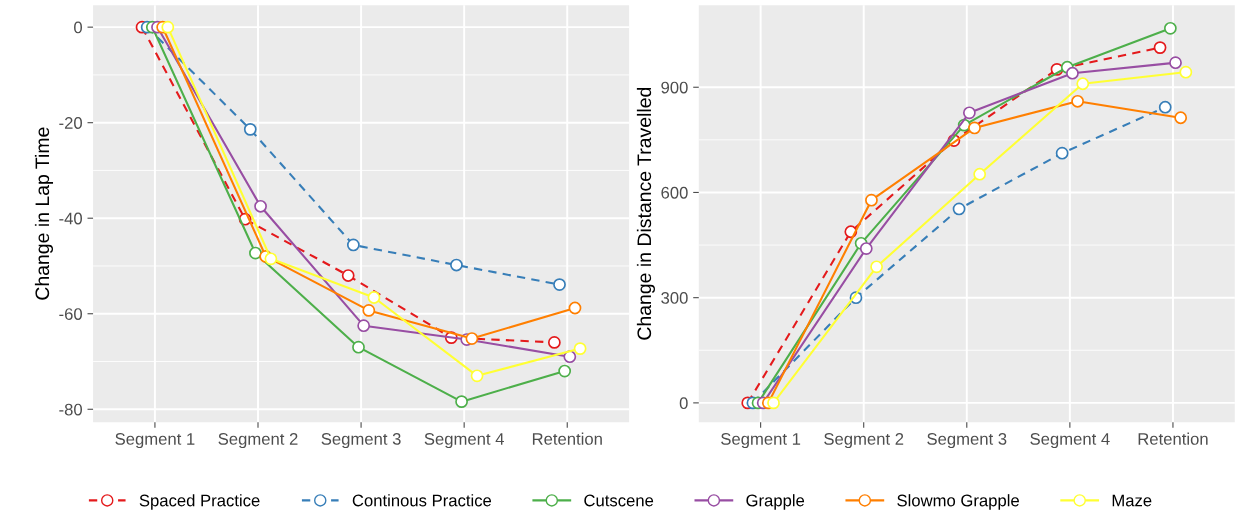  What do you see at coordinates (674, 87) in the screenshot?
I see `y-tick-label: 900` at bounding box center [674, 87].